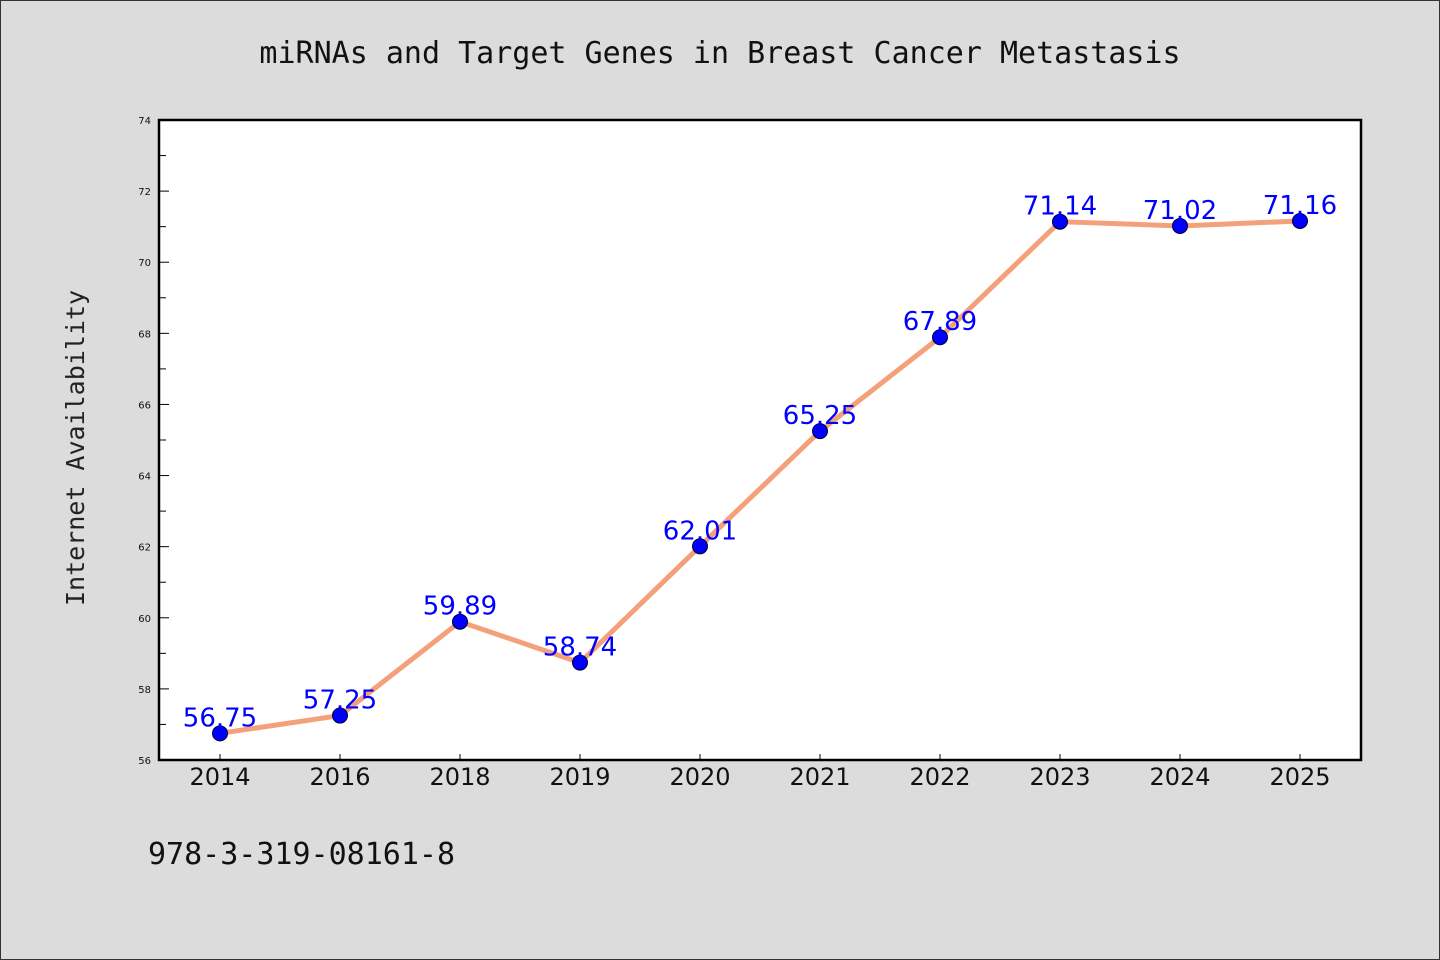 The image size is (1440, 960). Describe the element at coordinates (144, 121) in the screenshot. I see `y-tick-label: 74` at that location.